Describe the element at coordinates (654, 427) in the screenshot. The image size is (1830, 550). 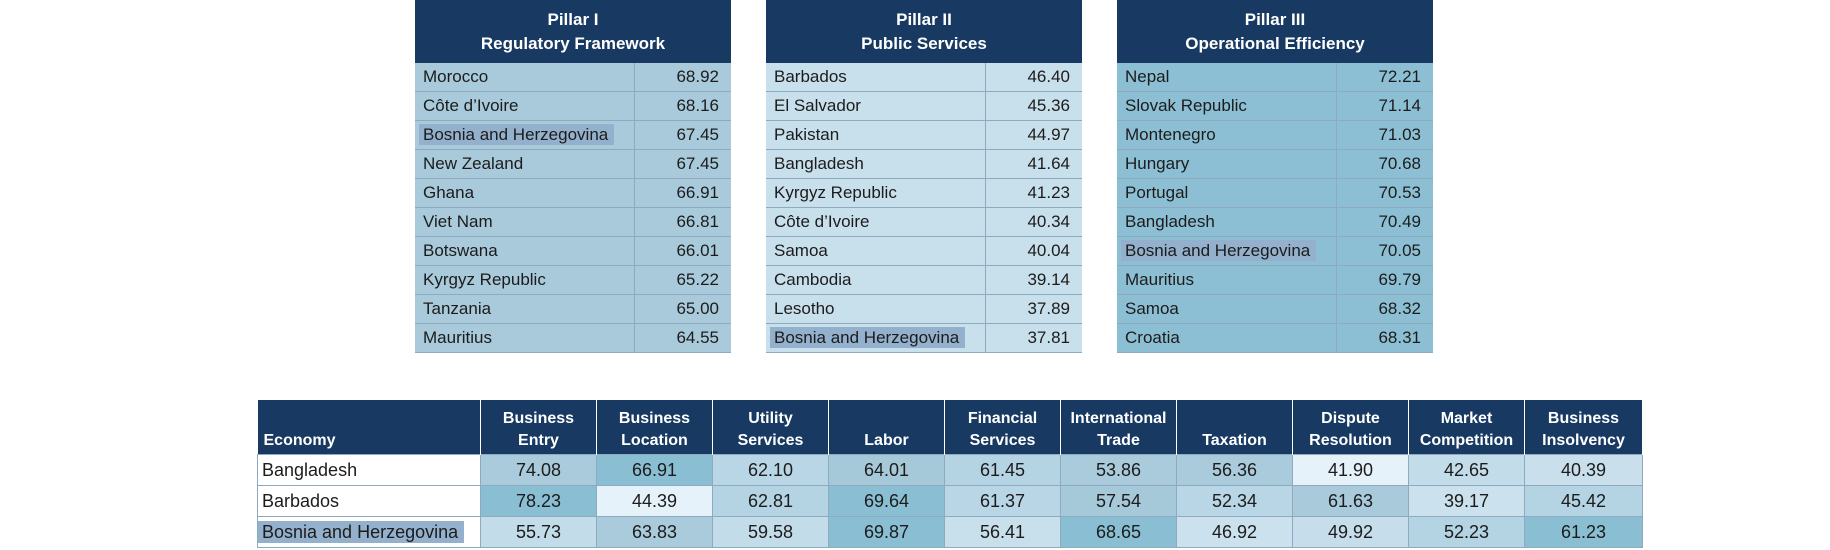
I see `indicator-column-header: Business Location` at that location.